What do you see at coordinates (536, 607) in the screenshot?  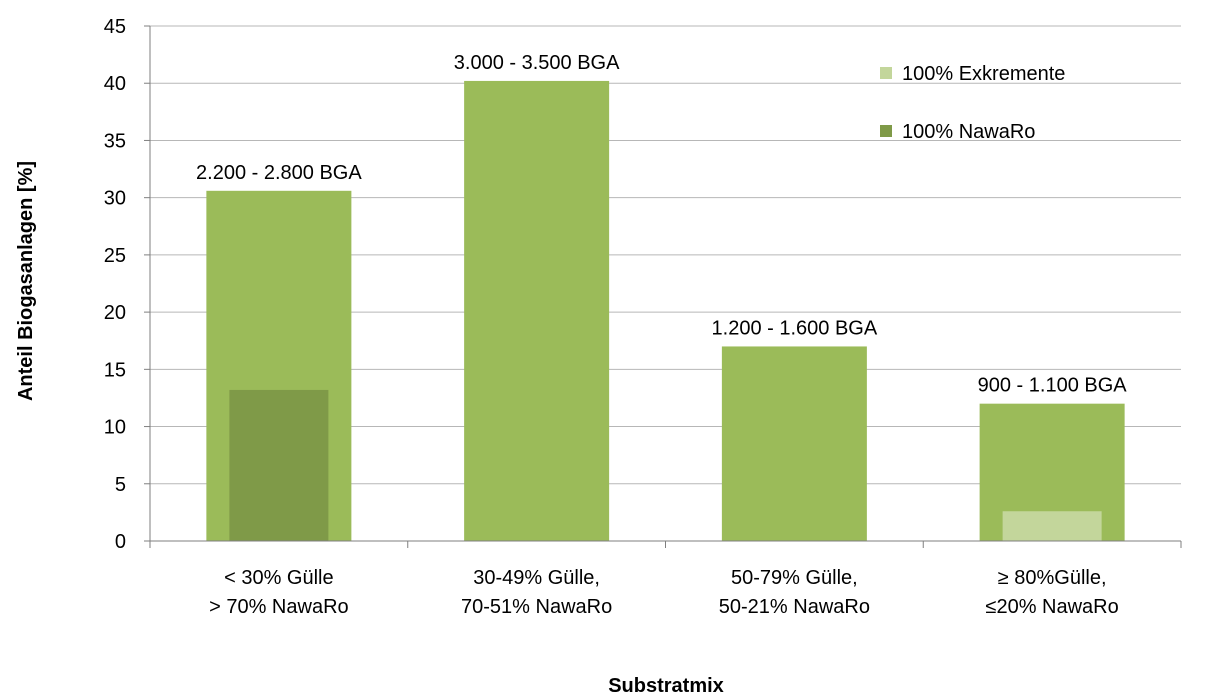 I see `category-label: 70-51% NawaRo` at bounding box center [536, 607].